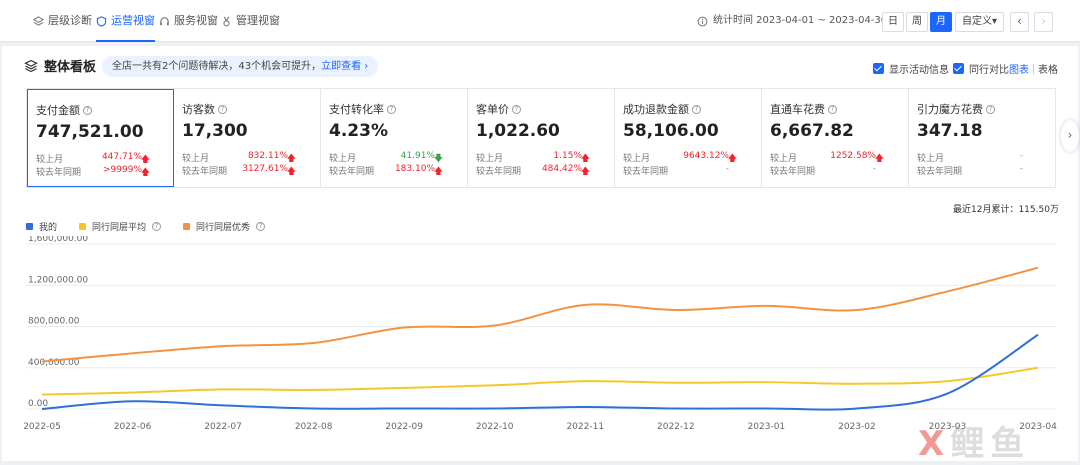  I want to click on headset-icon, so click(164, 20).